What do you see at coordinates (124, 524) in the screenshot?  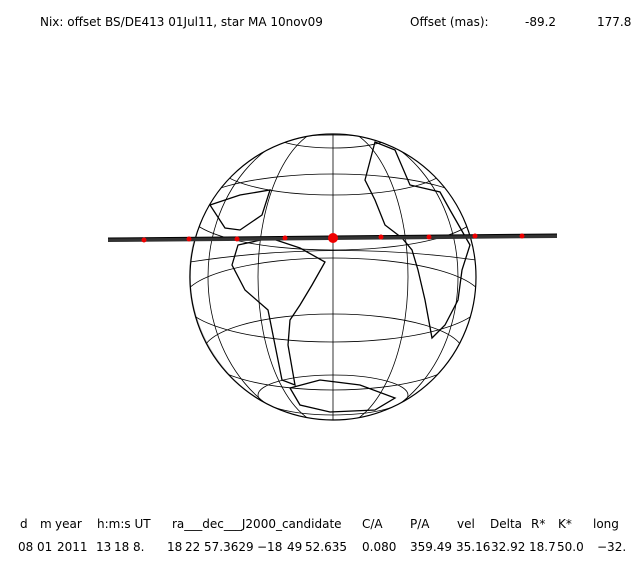 I see `column-header: h:m:s UT` at bounding box center [124, 524].